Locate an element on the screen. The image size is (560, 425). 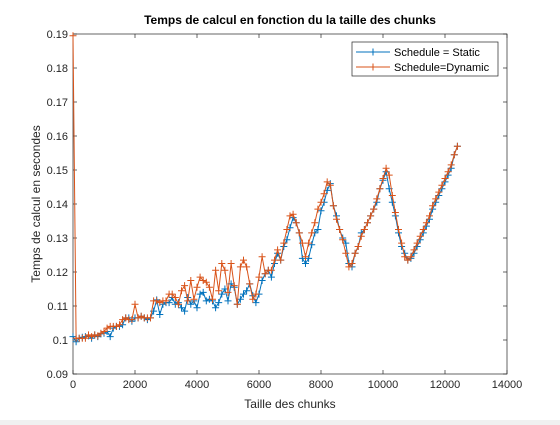
legend-marker-schedule-dynamic is located at coordinates (373, 67).